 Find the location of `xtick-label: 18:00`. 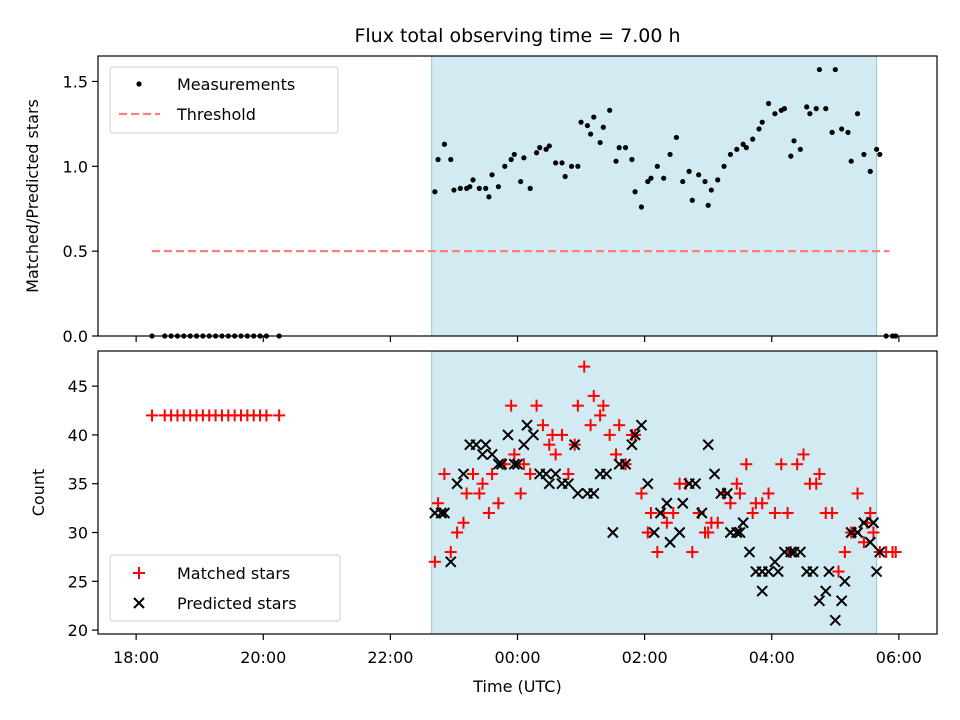

xtick-label: 18:00 is located at coordinates (136, 657).